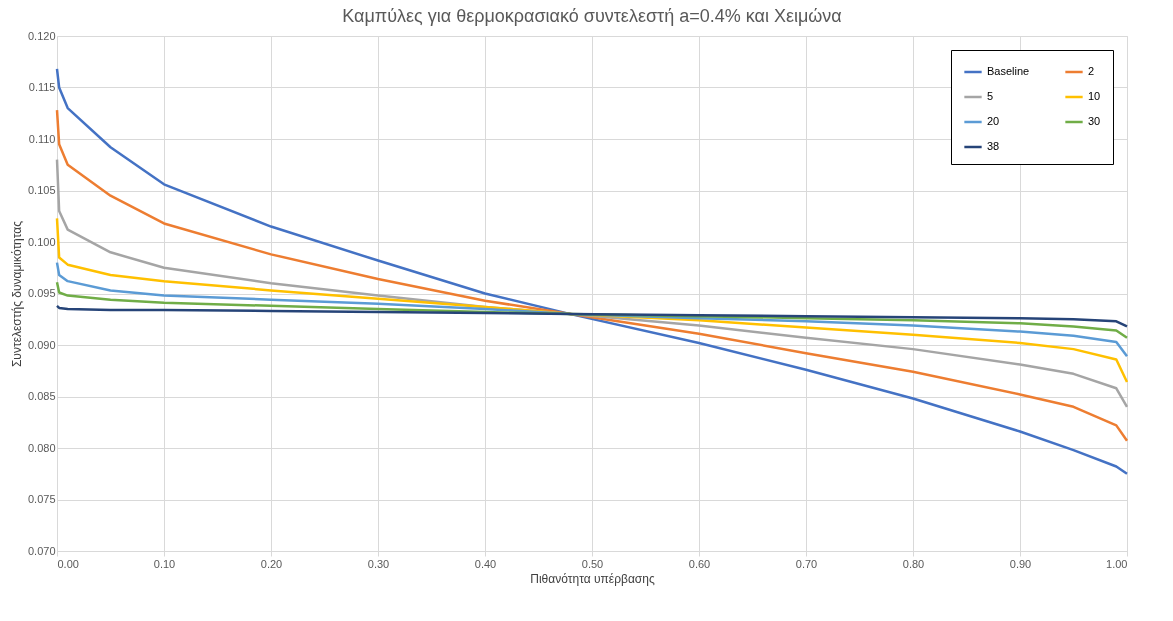 The width and height of the screenshot is (1173, 621). I want to click on x-tick-label: 0.90, so click(1020, 563).